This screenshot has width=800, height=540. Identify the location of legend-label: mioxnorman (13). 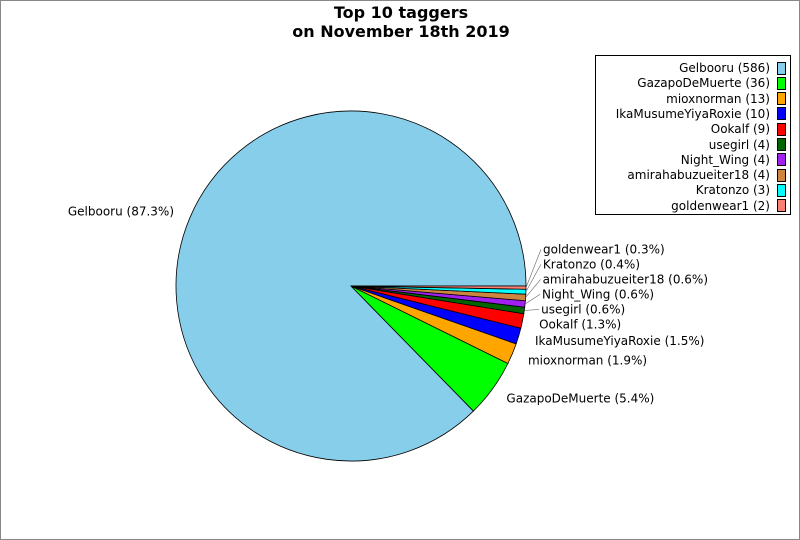
(718, 98).